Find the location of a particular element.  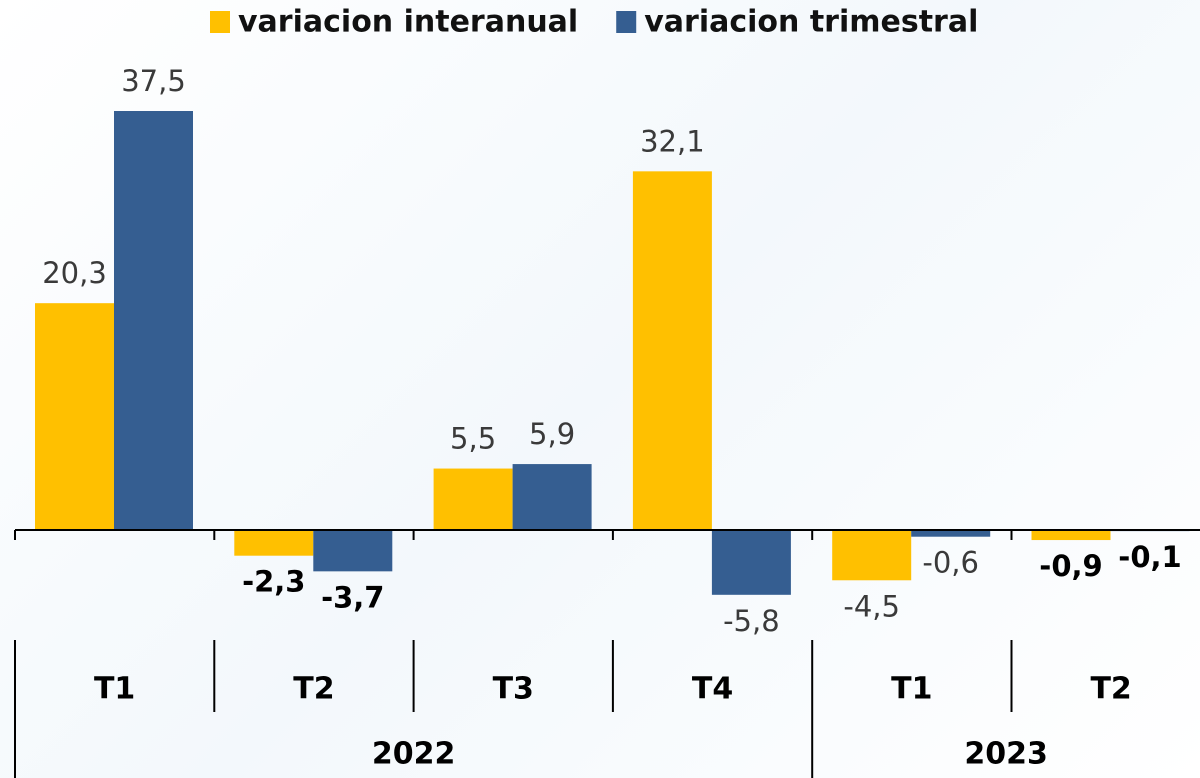

value-label: -0,9 is located at coordinates (1070, 566).